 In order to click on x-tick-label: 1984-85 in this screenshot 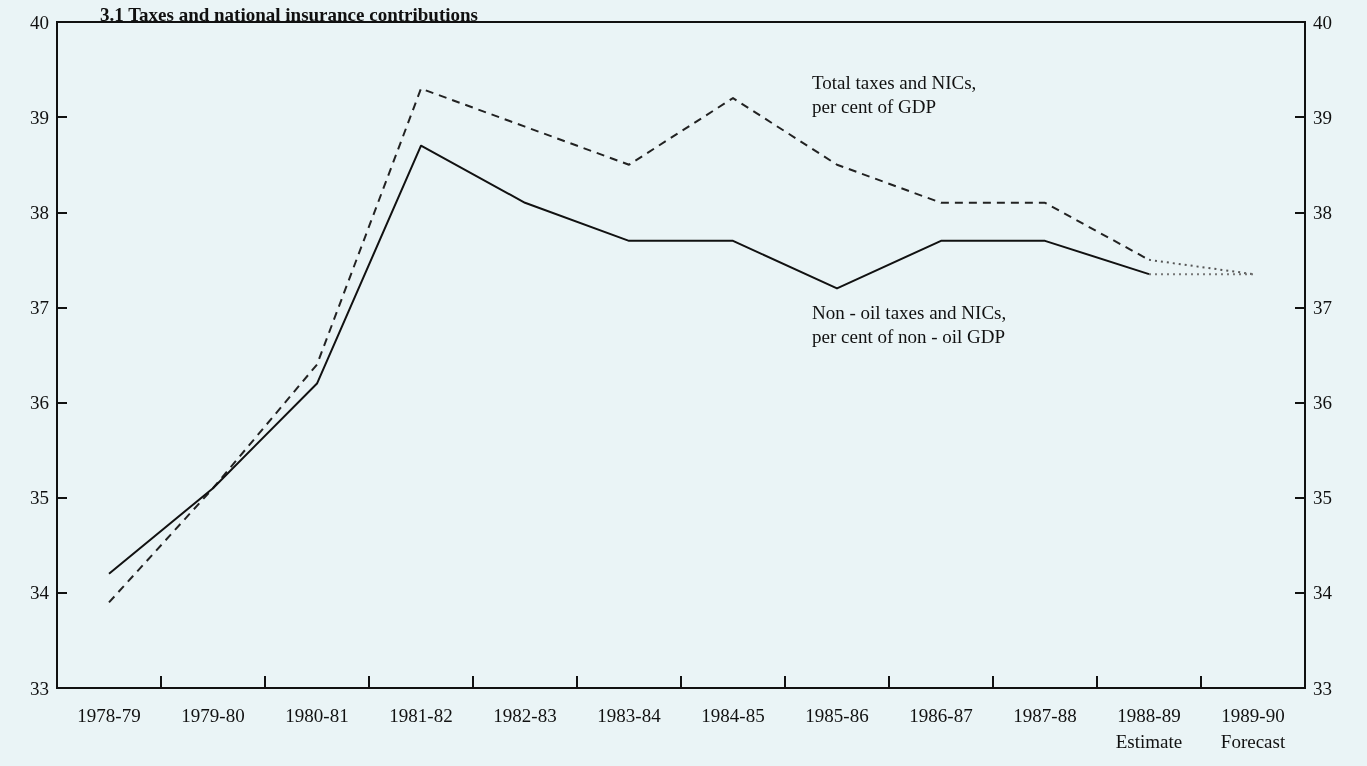, I will do `click(733, 715)`.